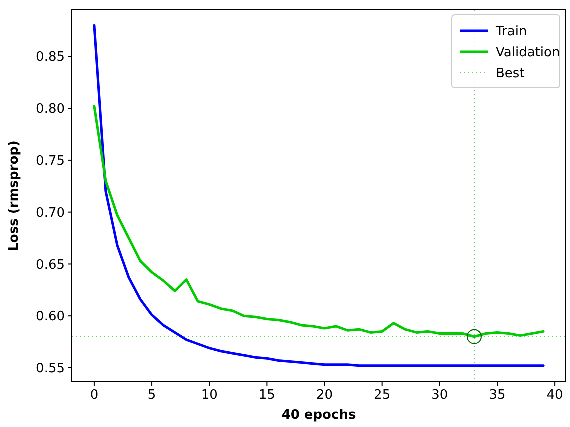 The image size is (570, 427). I want to click on legend-label: Validation, so click(528, 53).